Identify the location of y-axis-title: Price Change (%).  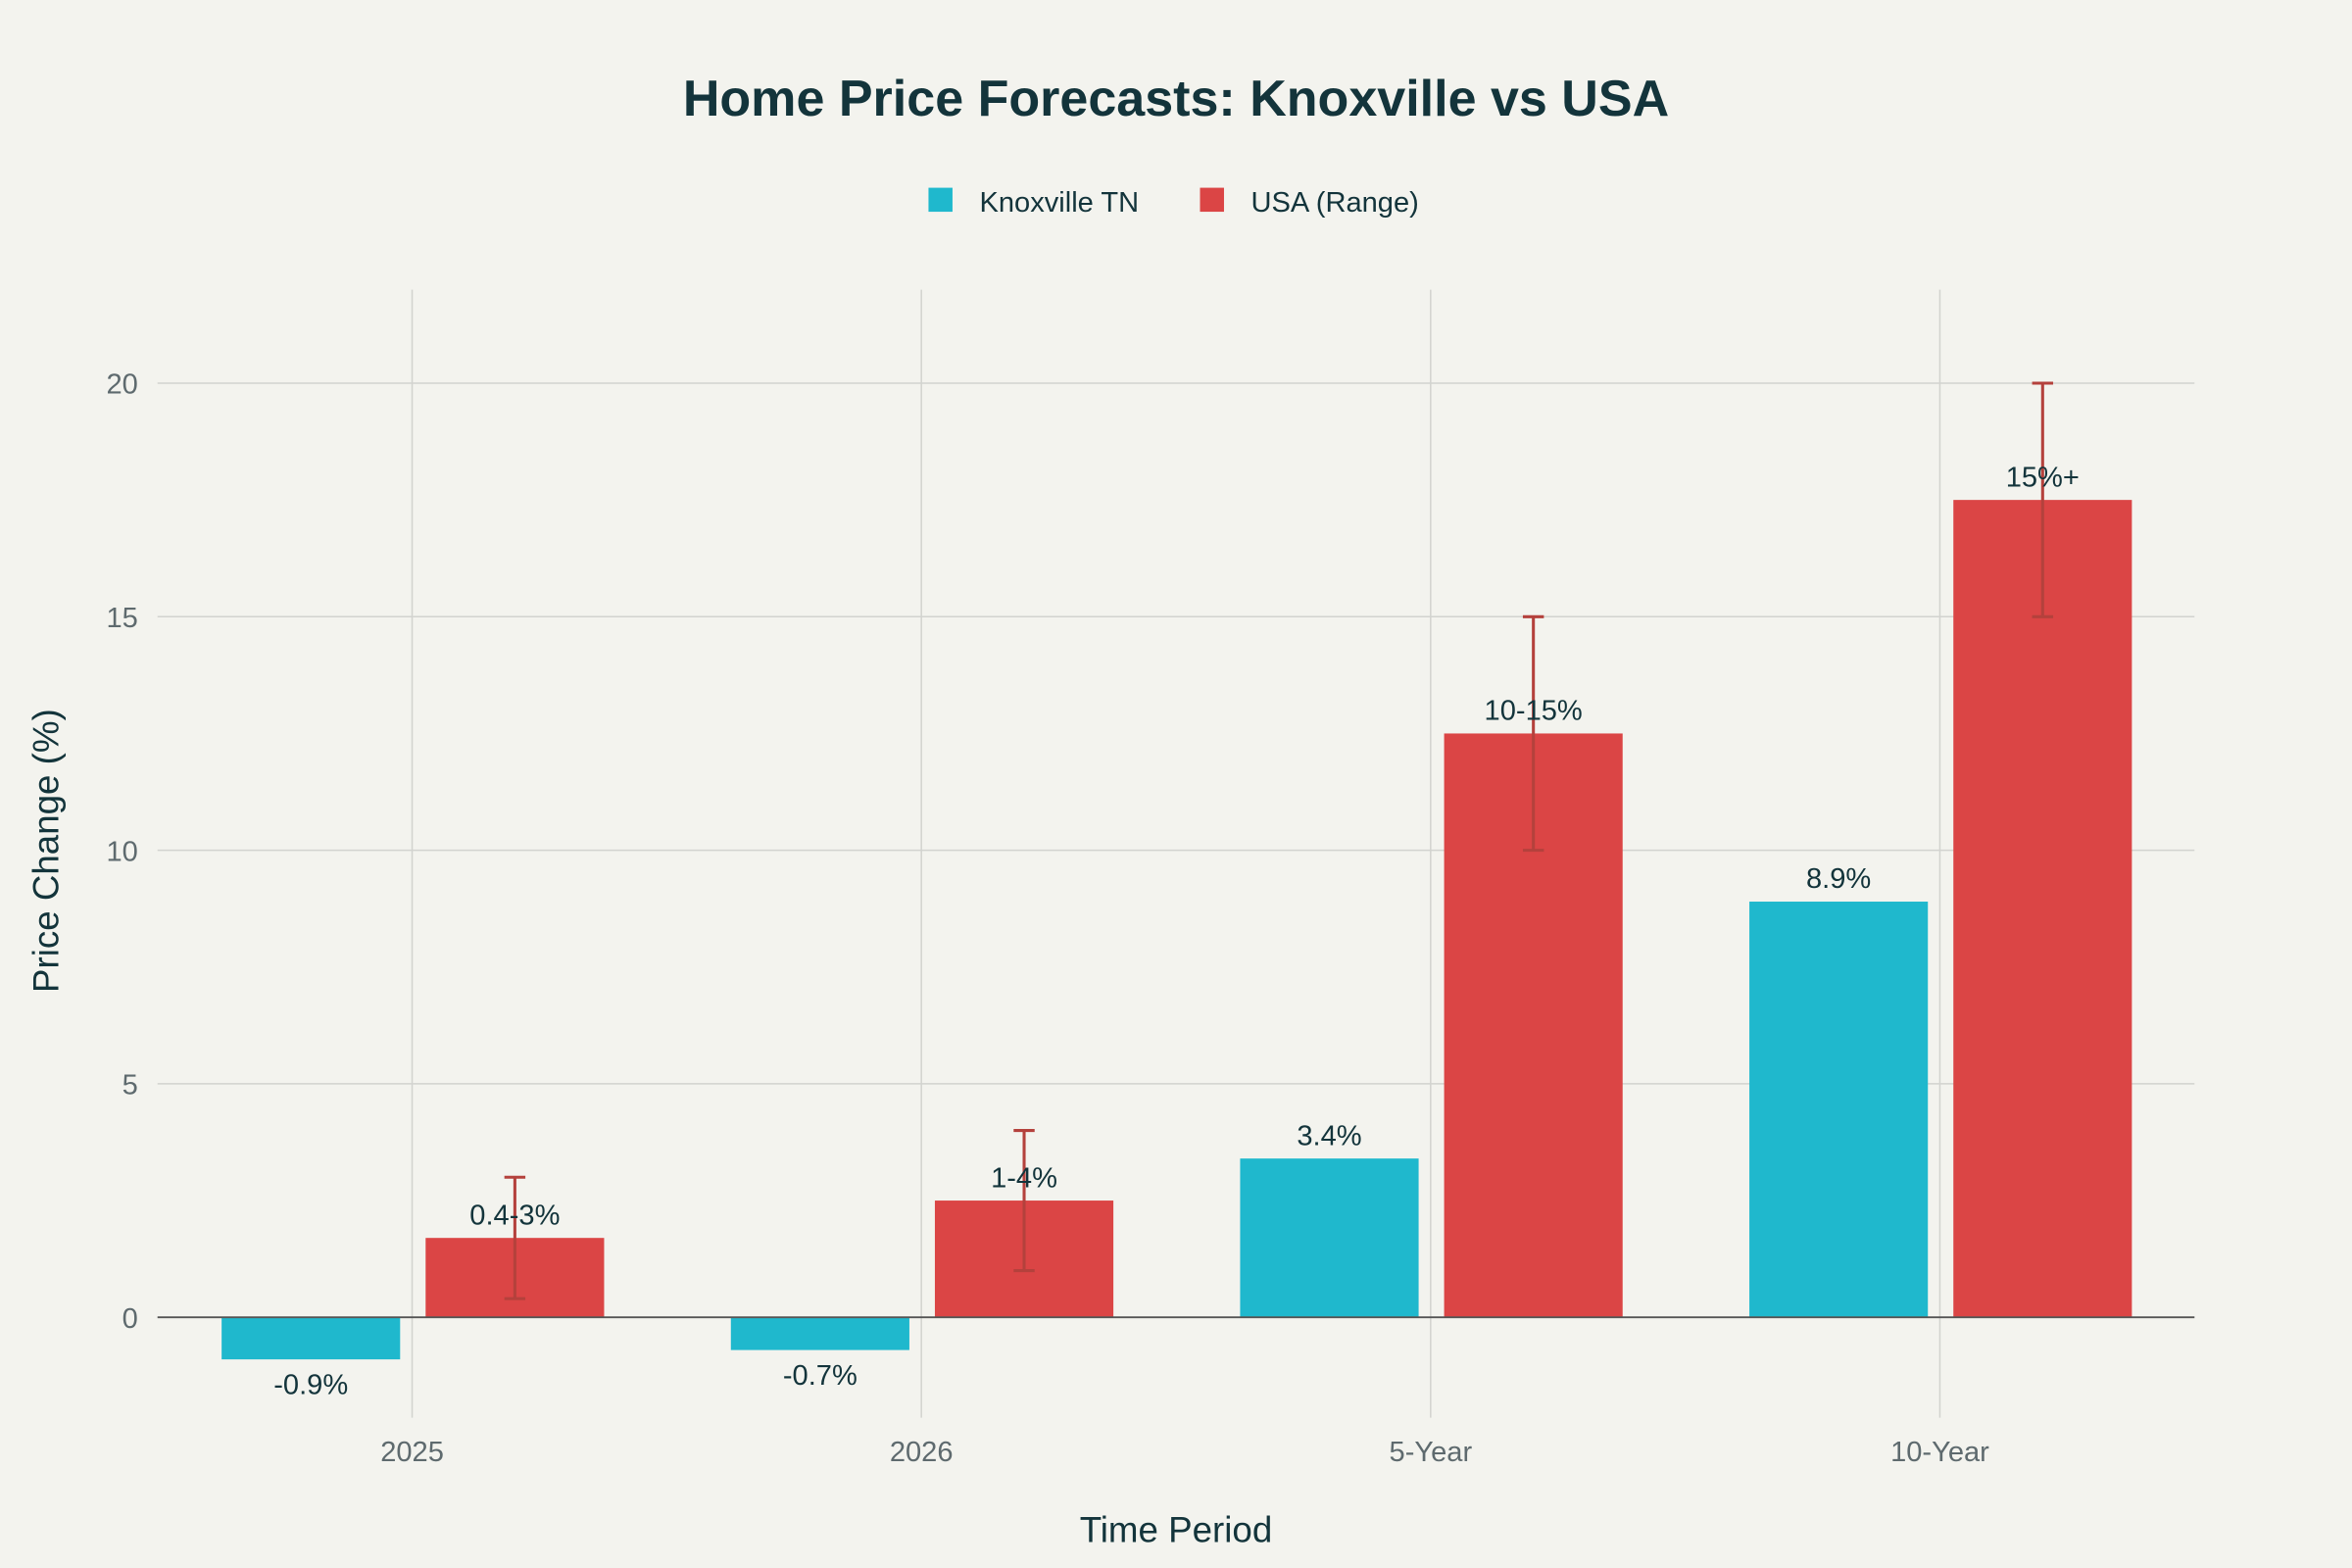
(47, 851).